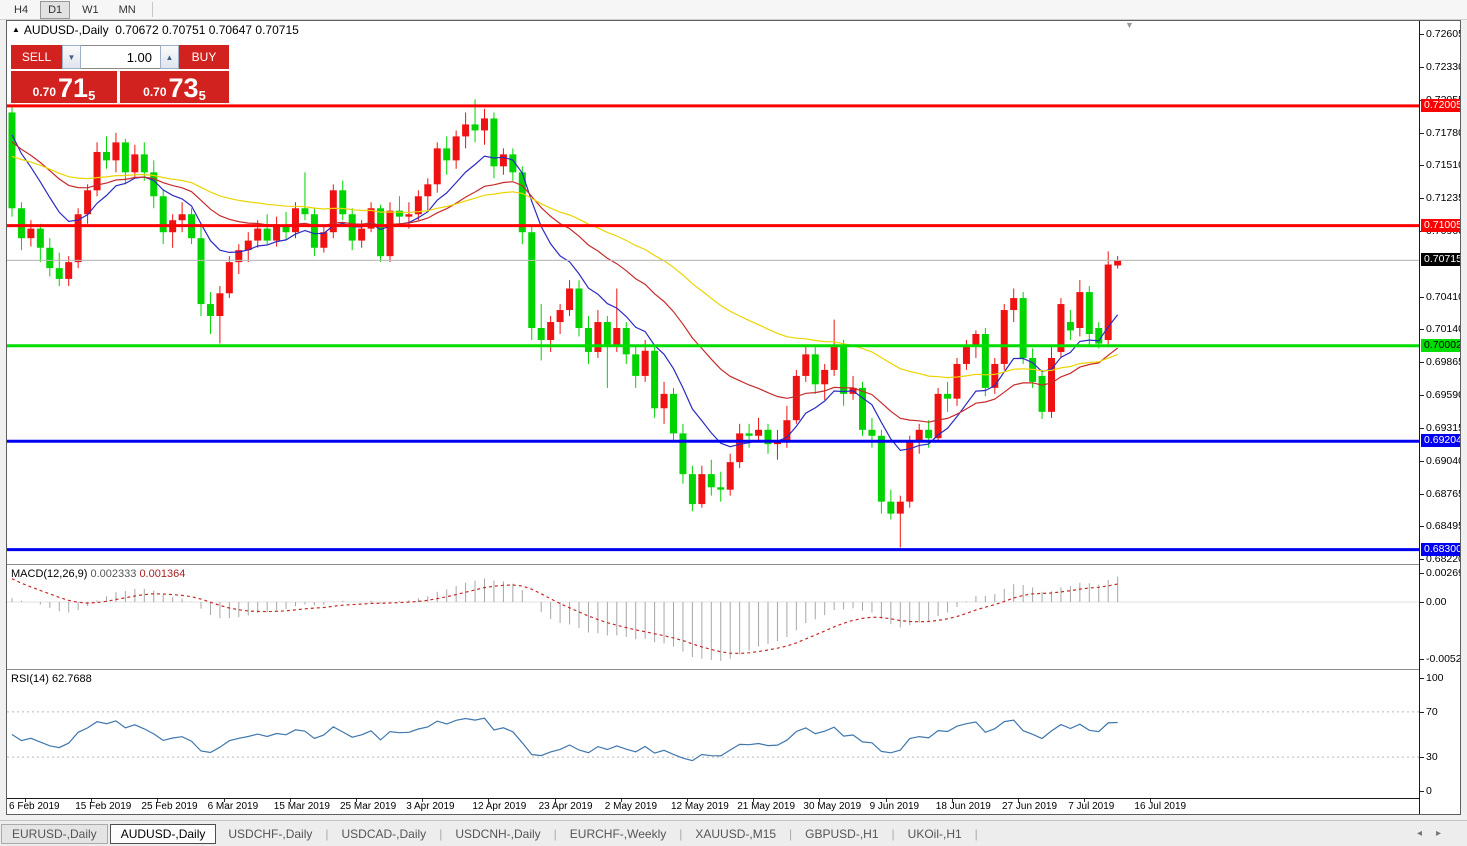  Describe the element at coordinates (71, 57) in the screenshot. I see `volume-decrease-button: ▼` at that location.